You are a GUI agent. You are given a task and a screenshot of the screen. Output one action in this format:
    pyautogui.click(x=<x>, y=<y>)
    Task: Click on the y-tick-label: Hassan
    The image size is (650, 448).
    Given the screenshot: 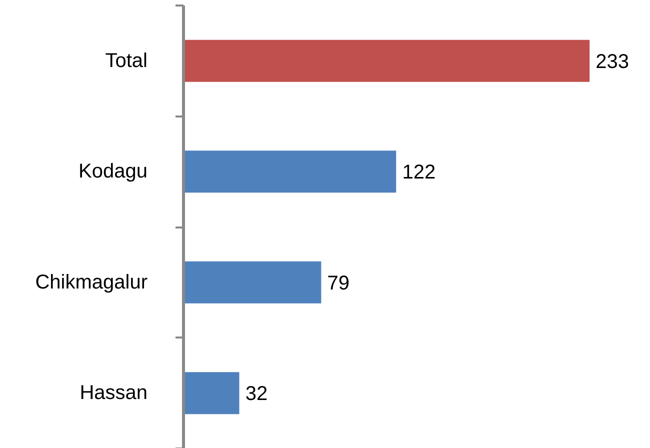 What is the action you would take?
    pyautogui.click(x=114, y=393)
    